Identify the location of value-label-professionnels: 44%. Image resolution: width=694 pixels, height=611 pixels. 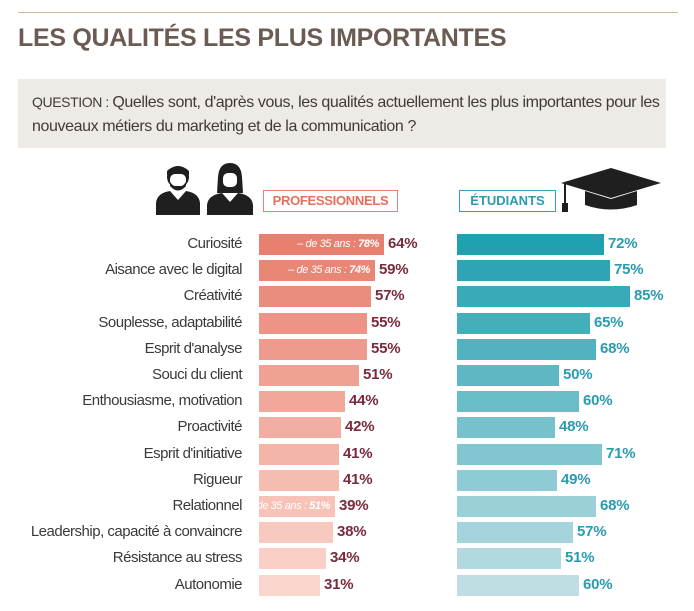
(364, 400).